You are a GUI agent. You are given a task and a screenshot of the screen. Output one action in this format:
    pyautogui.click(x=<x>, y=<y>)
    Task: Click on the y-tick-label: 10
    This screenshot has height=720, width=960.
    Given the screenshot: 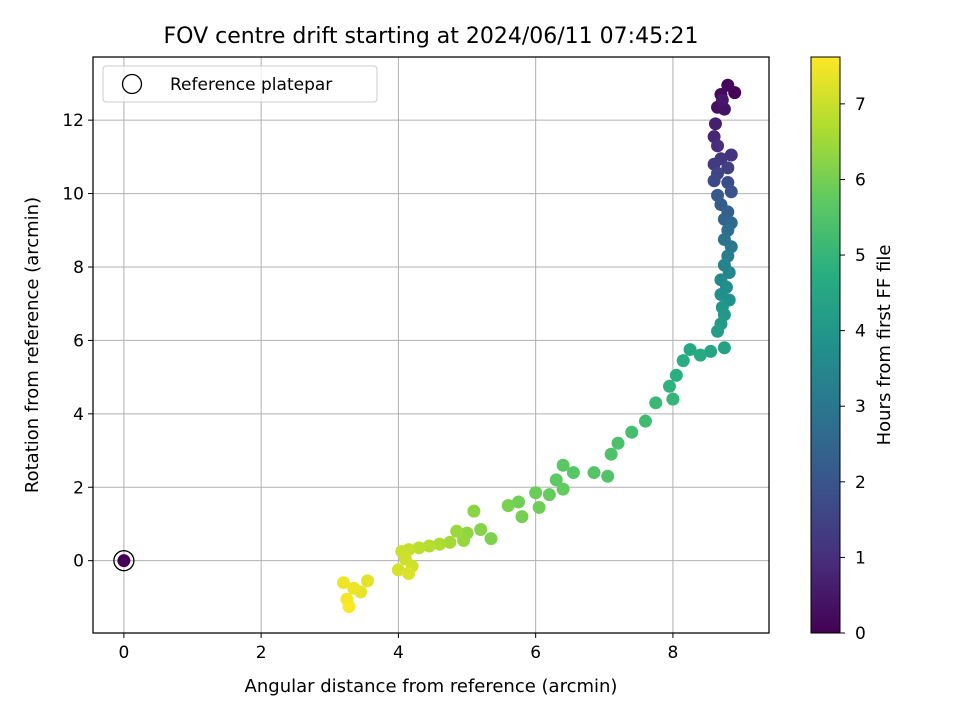 What is the action you would take?
    pyautogui.click(x=73, y=195)
    